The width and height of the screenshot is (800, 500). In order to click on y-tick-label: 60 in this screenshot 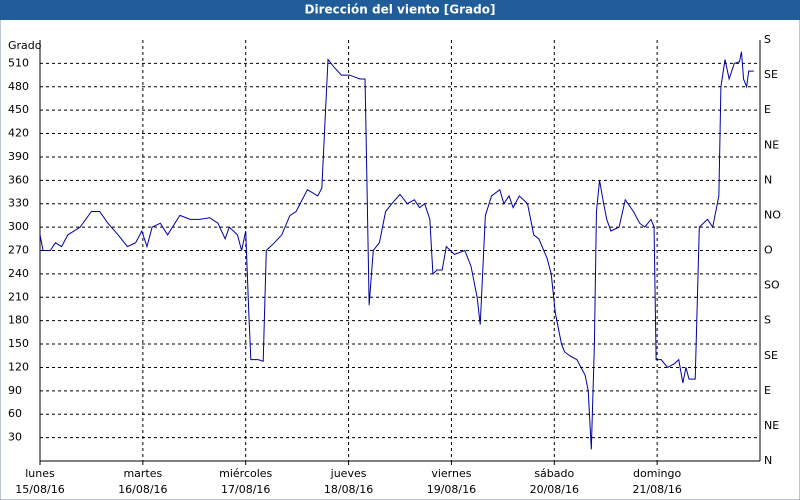, I will do `click(15, 413)`.